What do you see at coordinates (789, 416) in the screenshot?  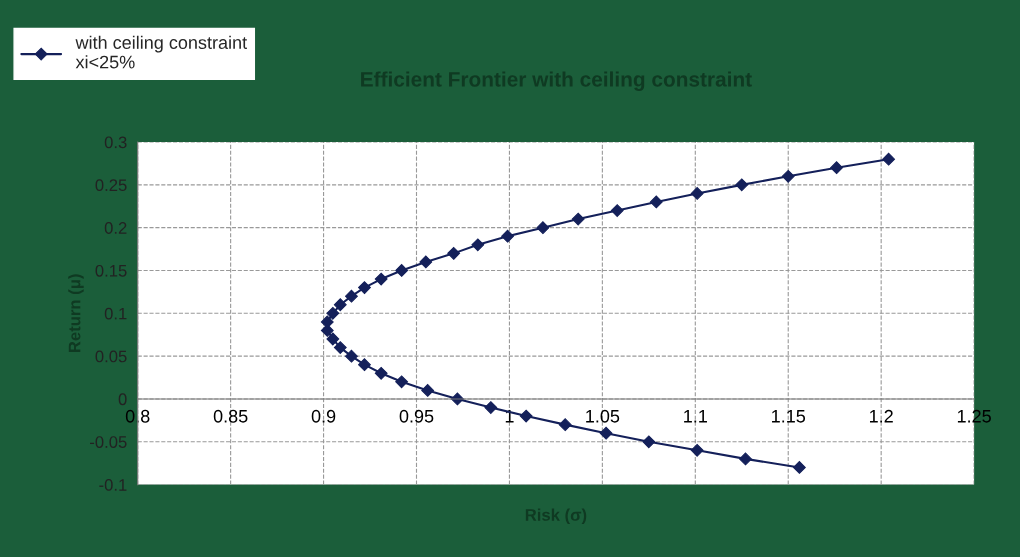 I see `x-tick-label: 1.15` at bounding box center [789, 416].